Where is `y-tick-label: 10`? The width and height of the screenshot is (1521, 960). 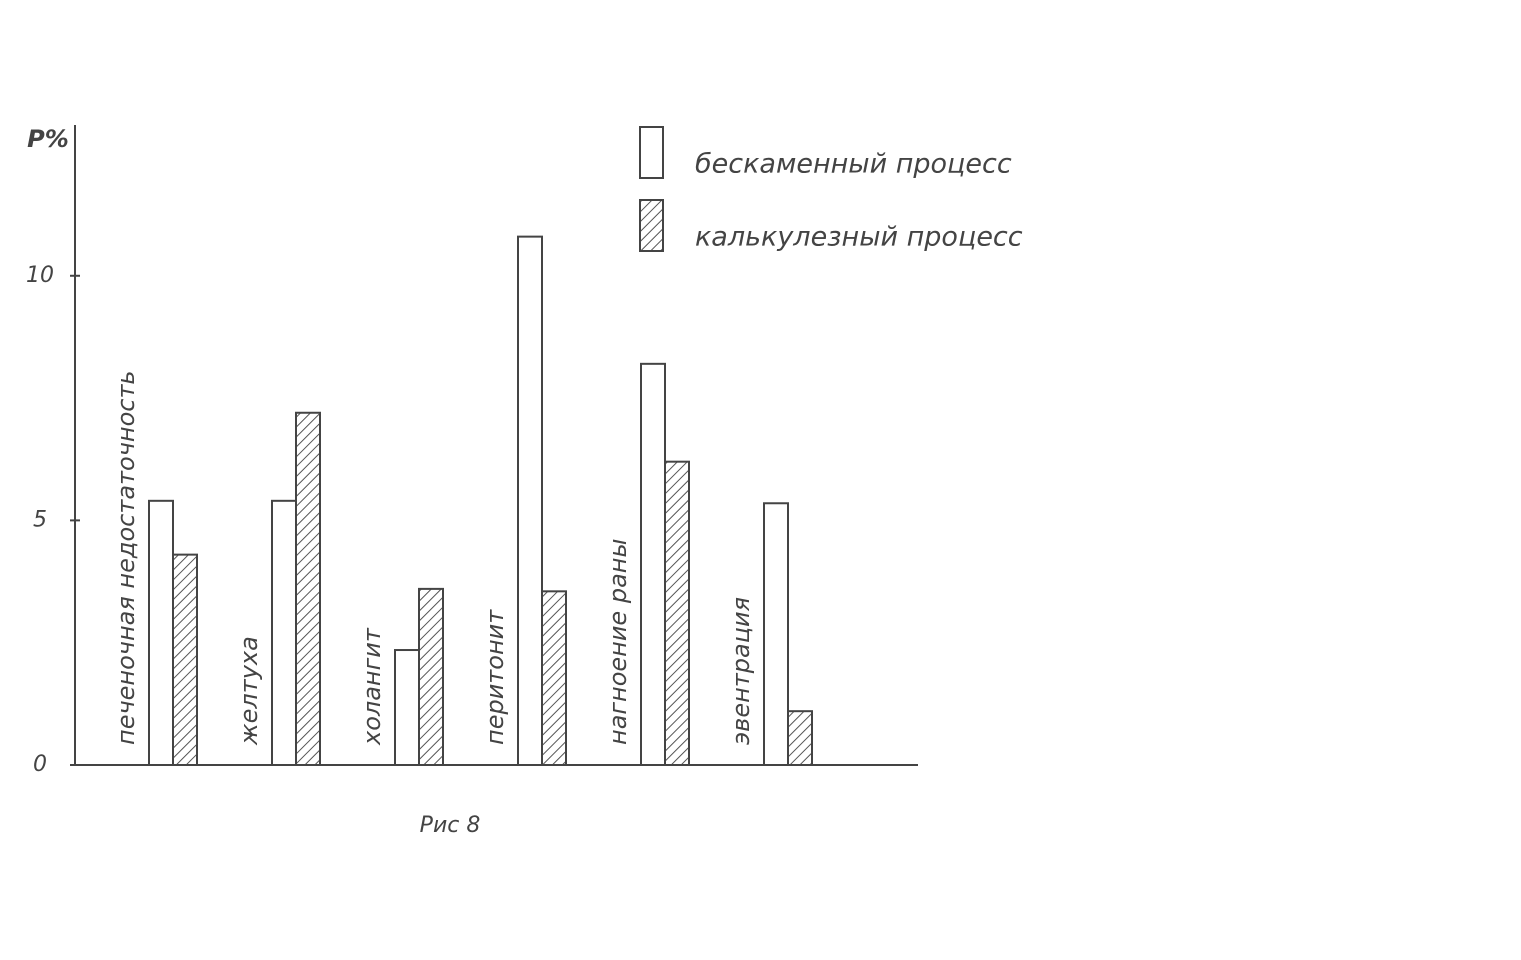
y-tick-label: 10 is located at coordinates (40, 275).